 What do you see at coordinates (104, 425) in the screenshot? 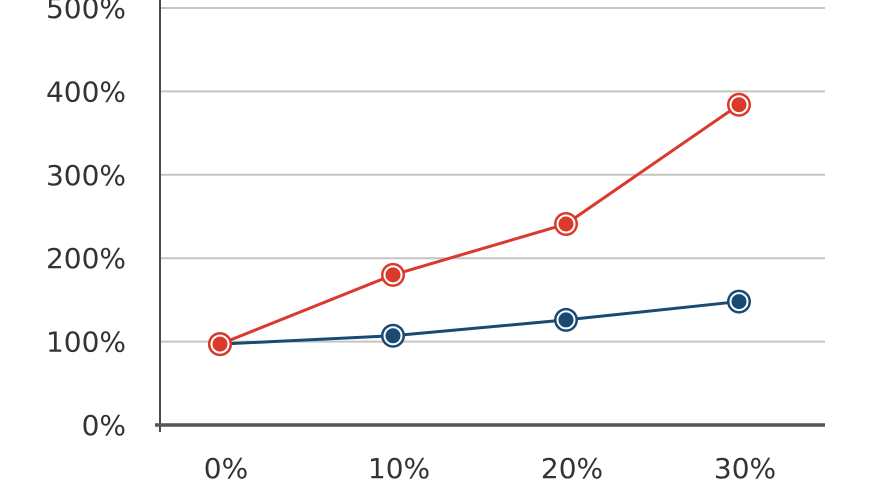
I see `y-tick-label: 0%` at bounding box center [104, 425].